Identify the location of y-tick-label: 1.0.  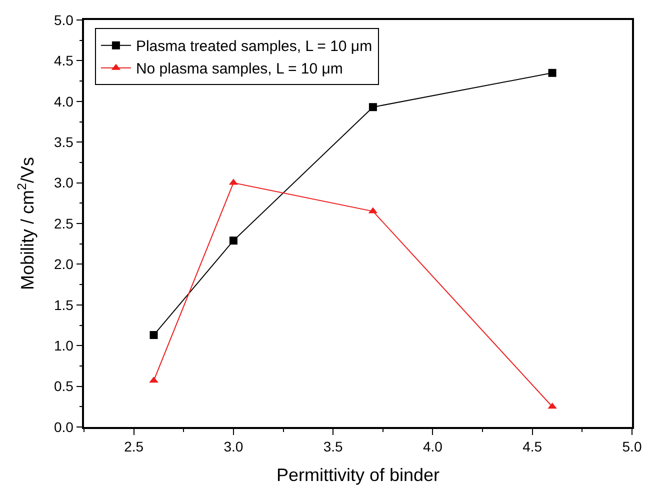
(64, 346).